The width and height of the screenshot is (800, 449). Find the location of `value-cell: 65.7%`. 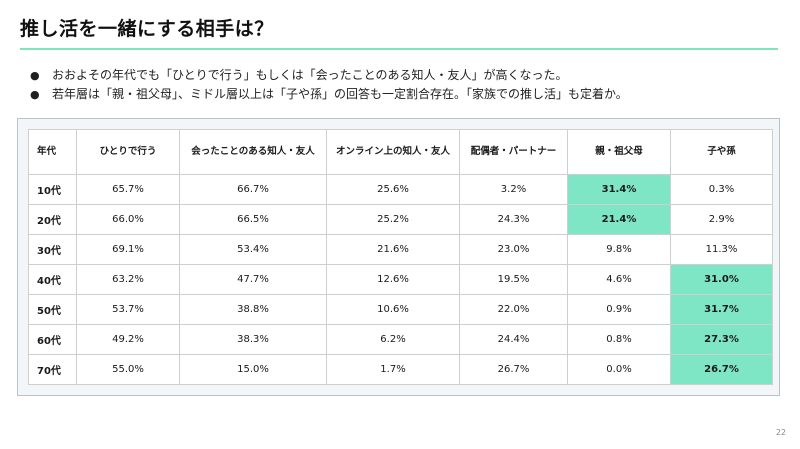

value-cell: 65.7% is located at coordinates (128, 189).